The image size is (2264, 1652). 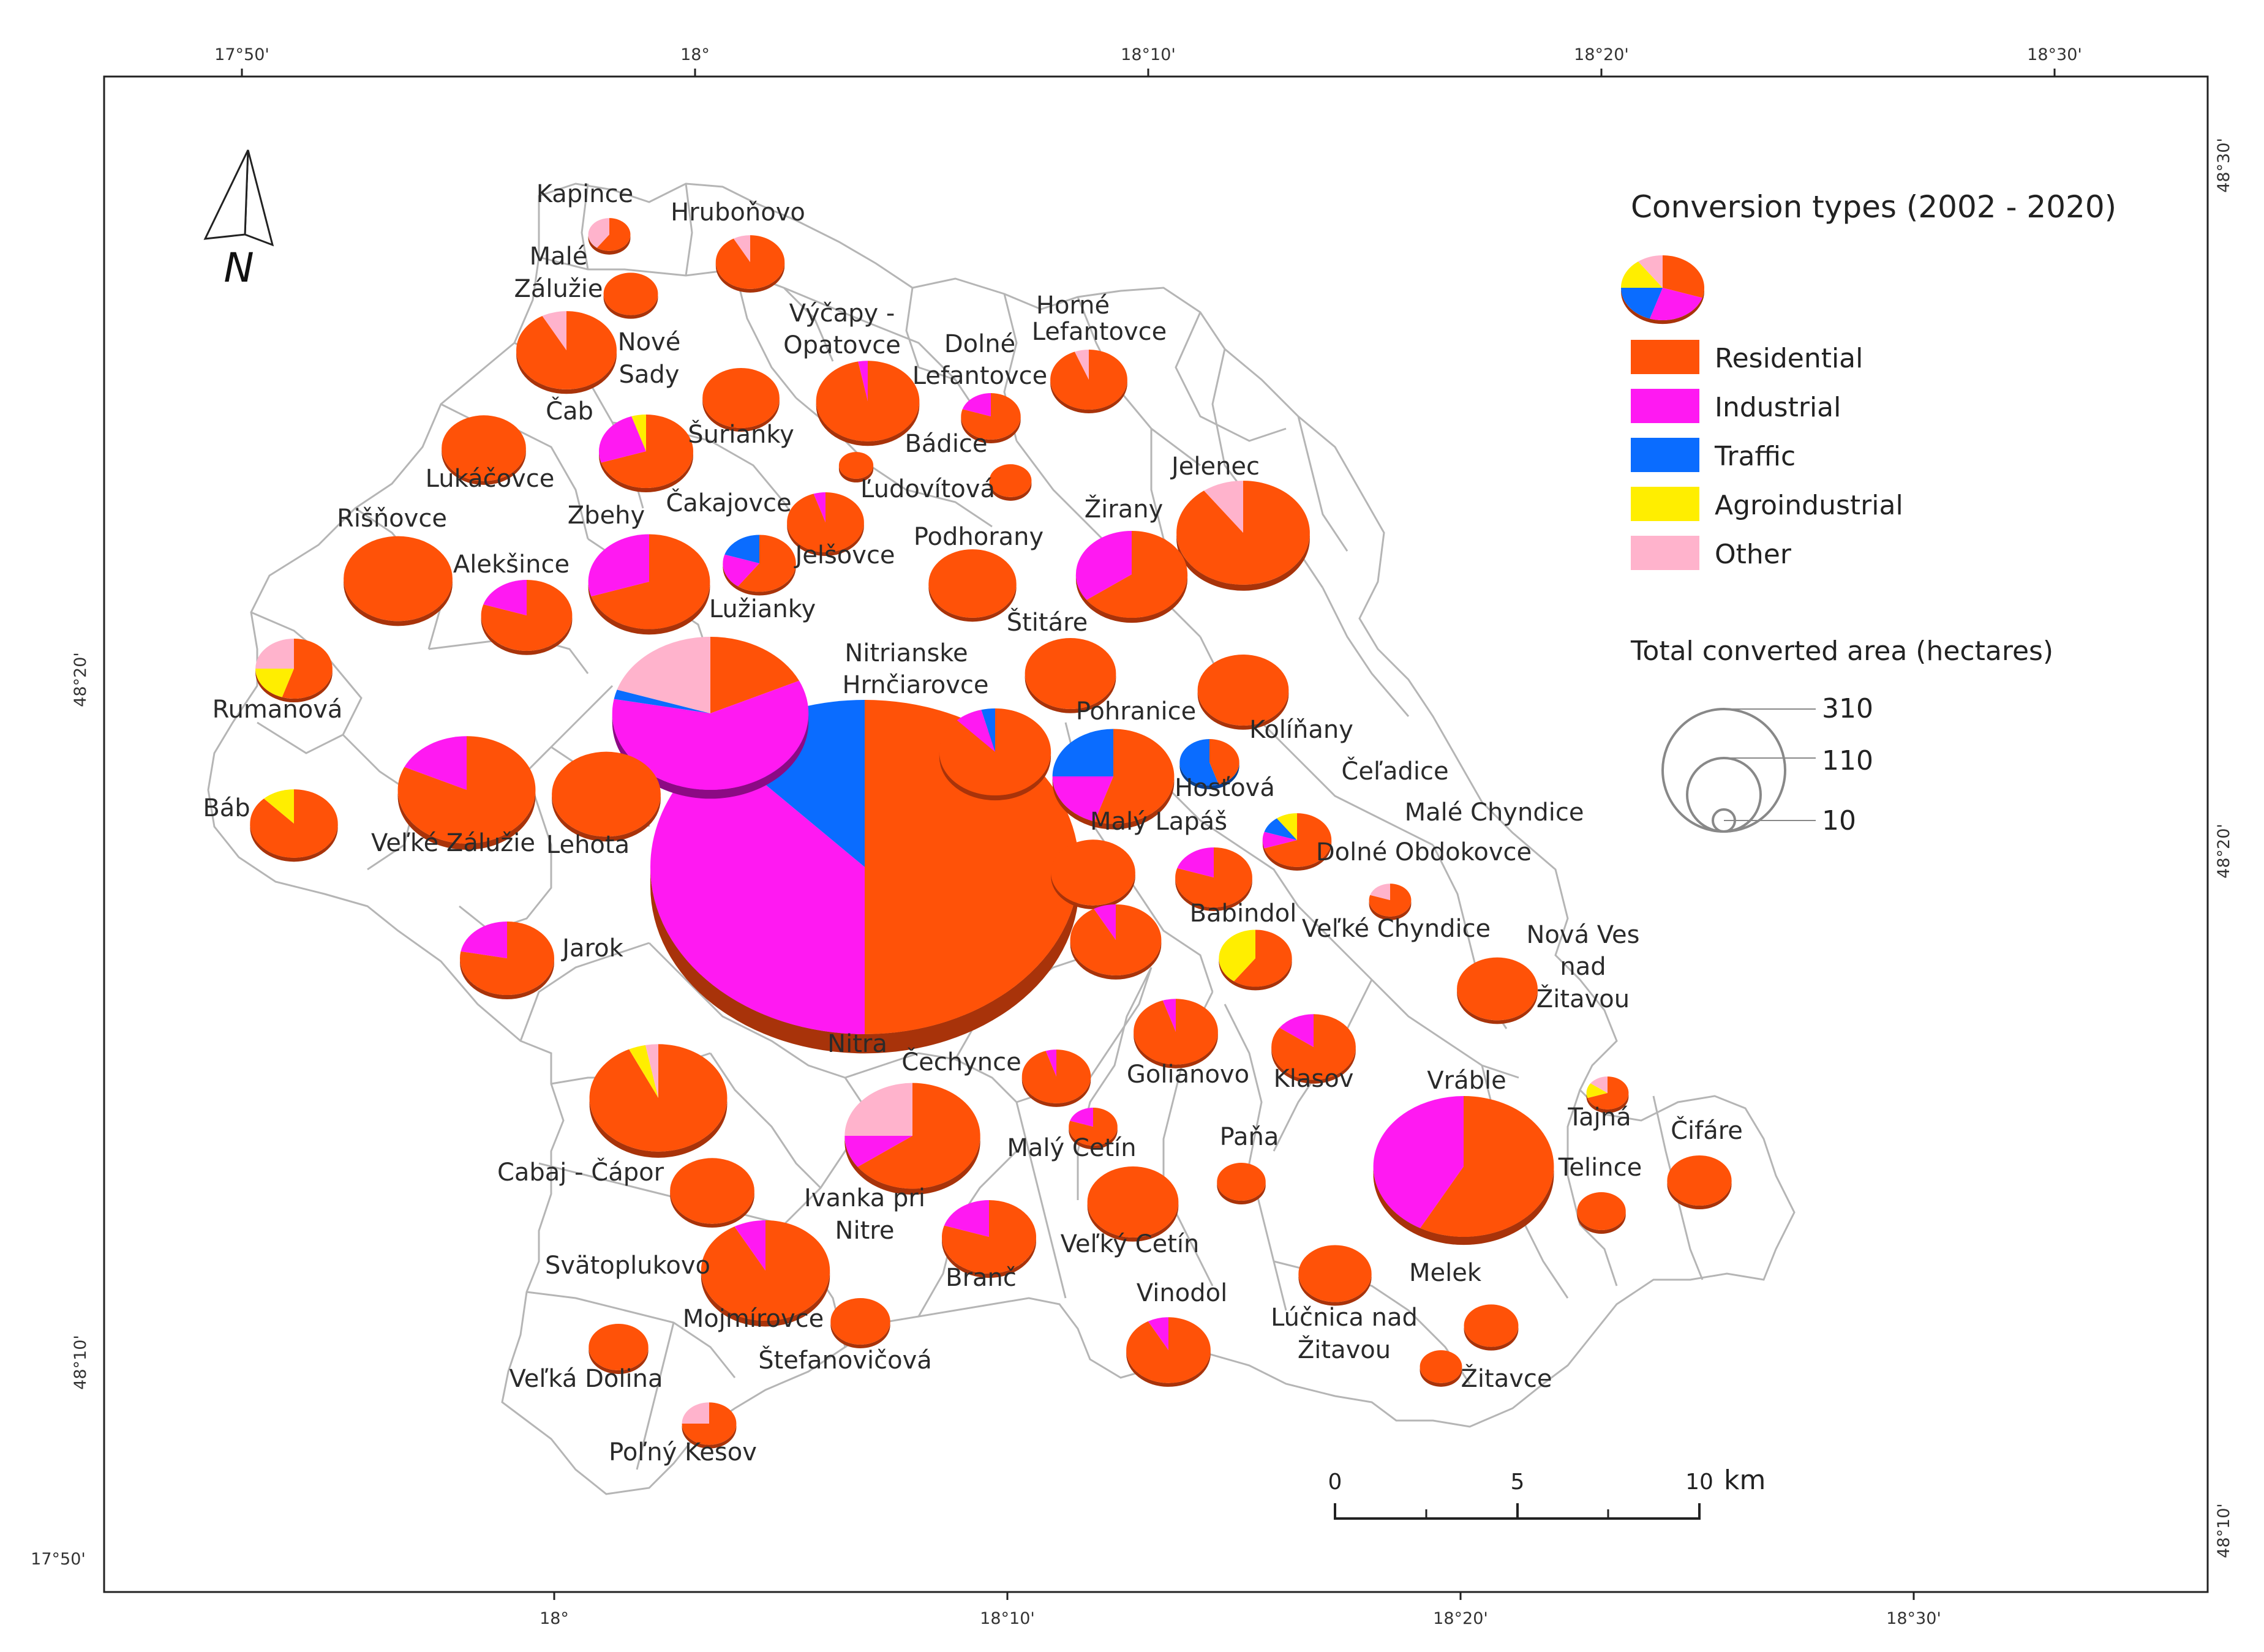 I want to click on scale-bar: 0 5 10 km, so click(x=1547, y=1492).